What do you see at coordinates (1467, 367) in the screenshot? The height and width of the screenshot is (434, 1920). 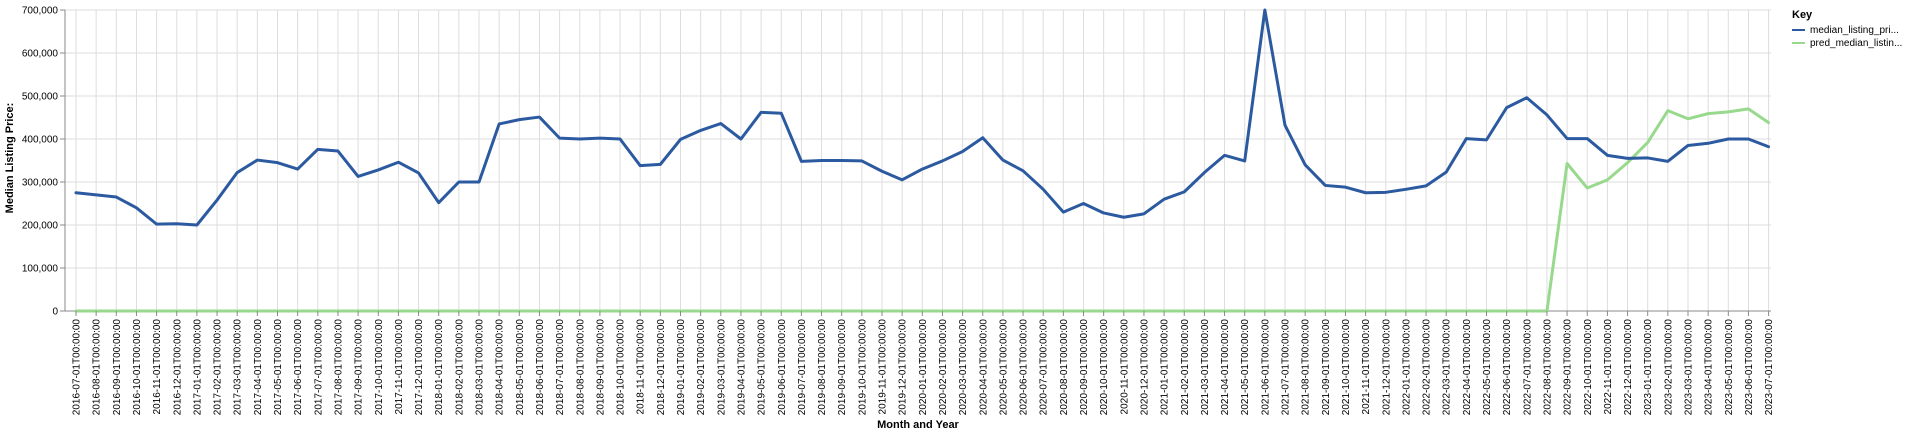 I see `x-tick-label: 2022-04-01T00:00:00` at bounding box center [1467, 367].